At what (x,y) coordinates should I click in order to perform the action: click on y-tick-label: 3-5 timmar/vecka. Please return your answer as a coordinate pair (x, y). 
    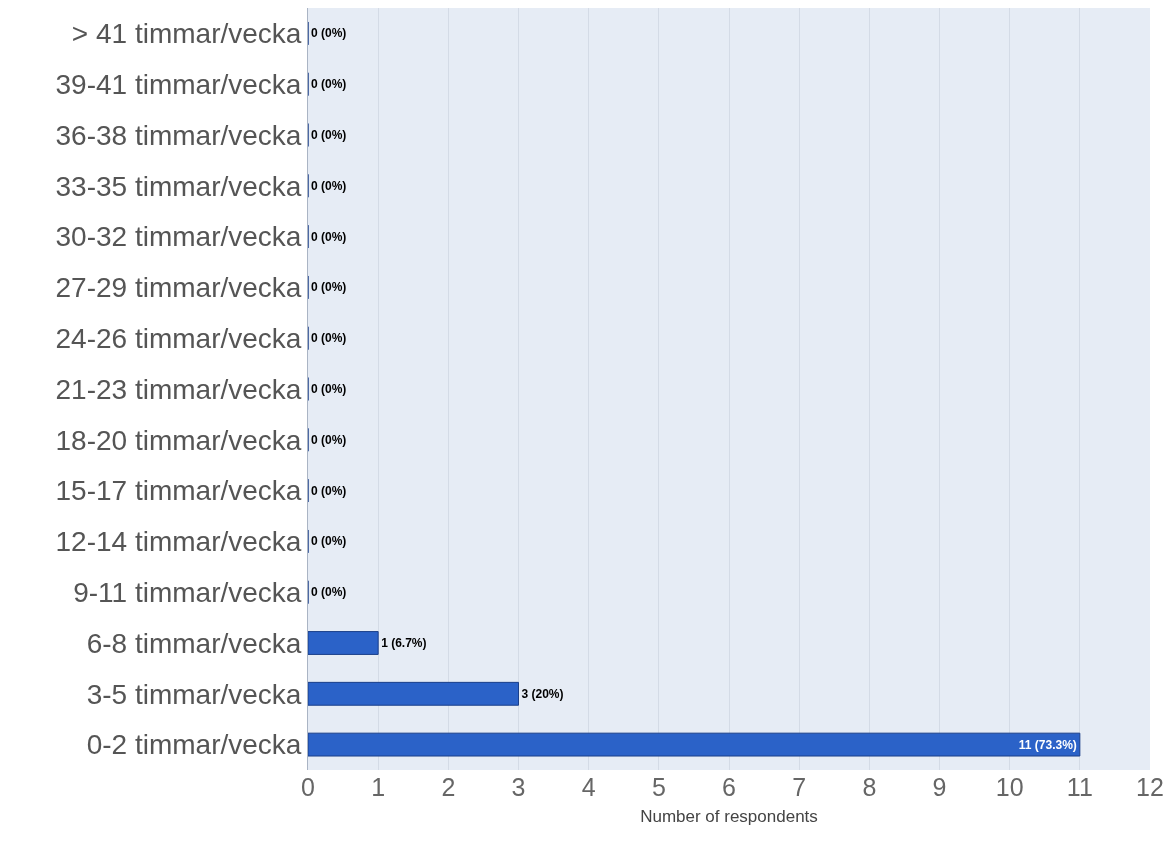
    Looking at the image, I should click on (194, 694).